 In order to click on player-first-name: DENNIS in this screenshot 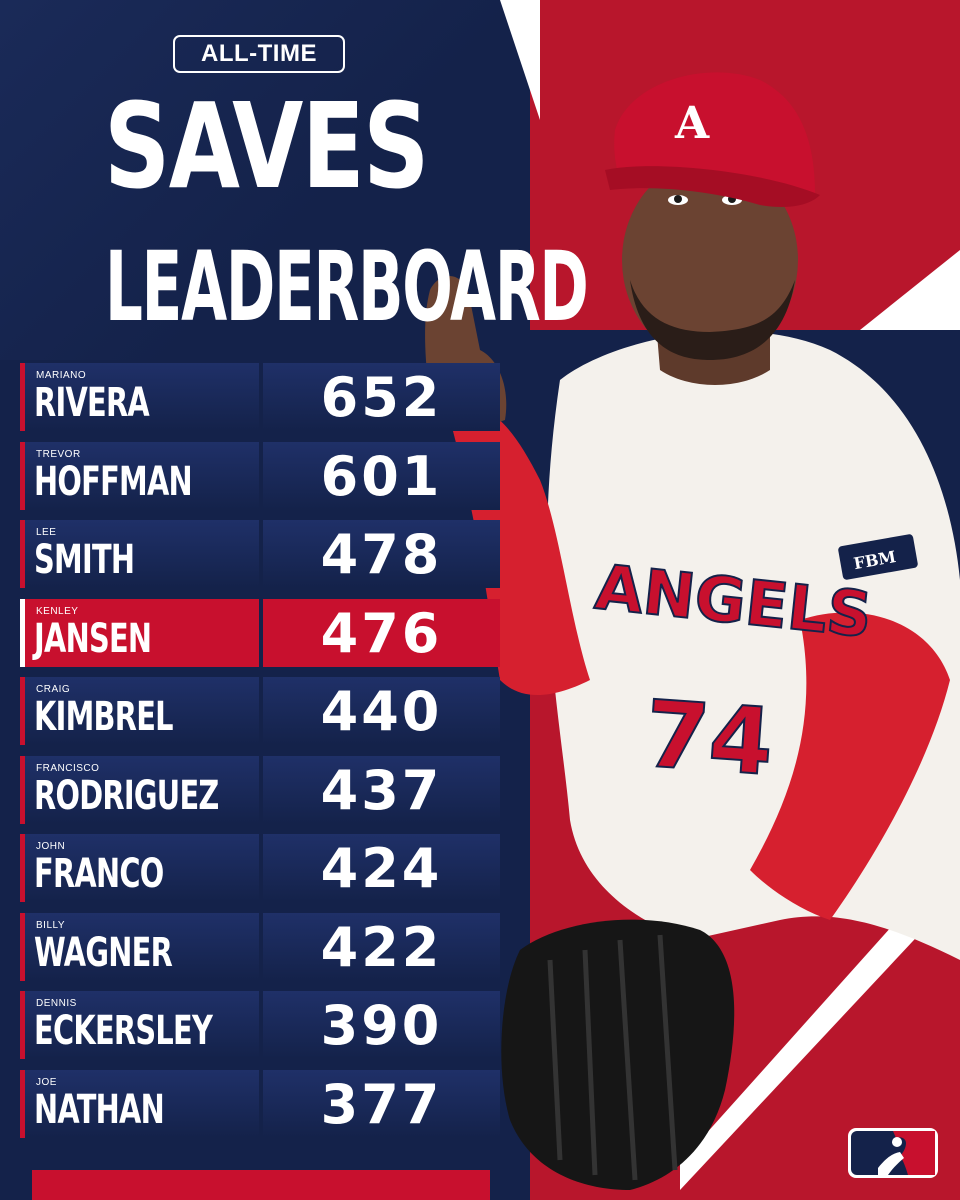, I will do `click(56, 1003)`.